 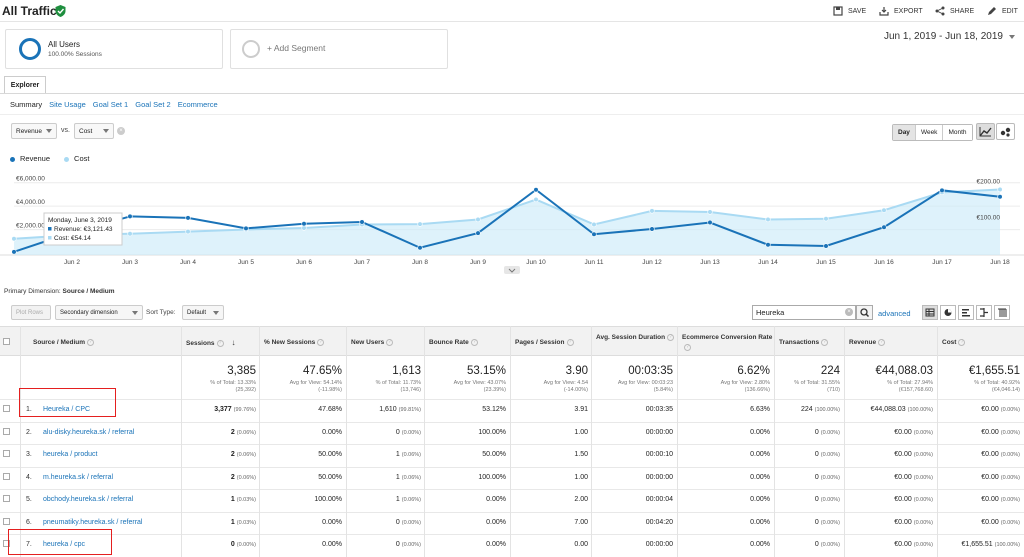 What do you see at coordinates (981, 341) in the screenshot?
I see `col-cost: Cost?` at bounding box center [981, 341].